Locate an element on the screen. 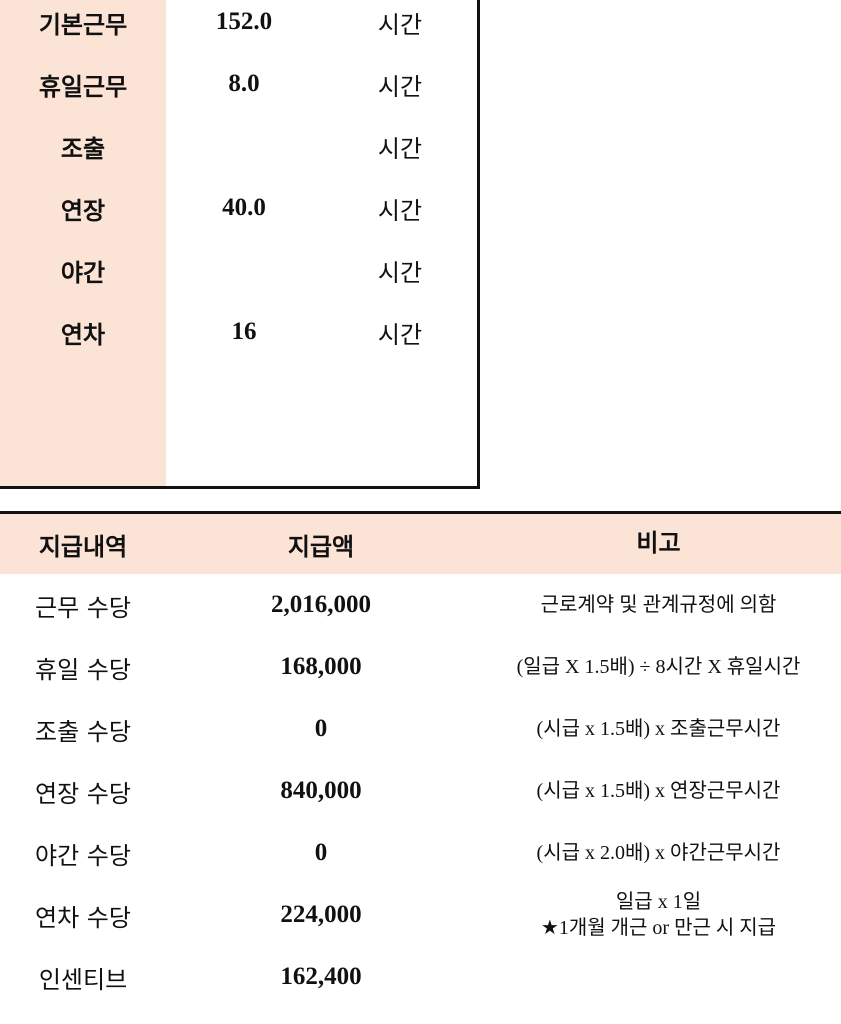  pay-item: 야간 수당 is located at coordinates (83, 855).